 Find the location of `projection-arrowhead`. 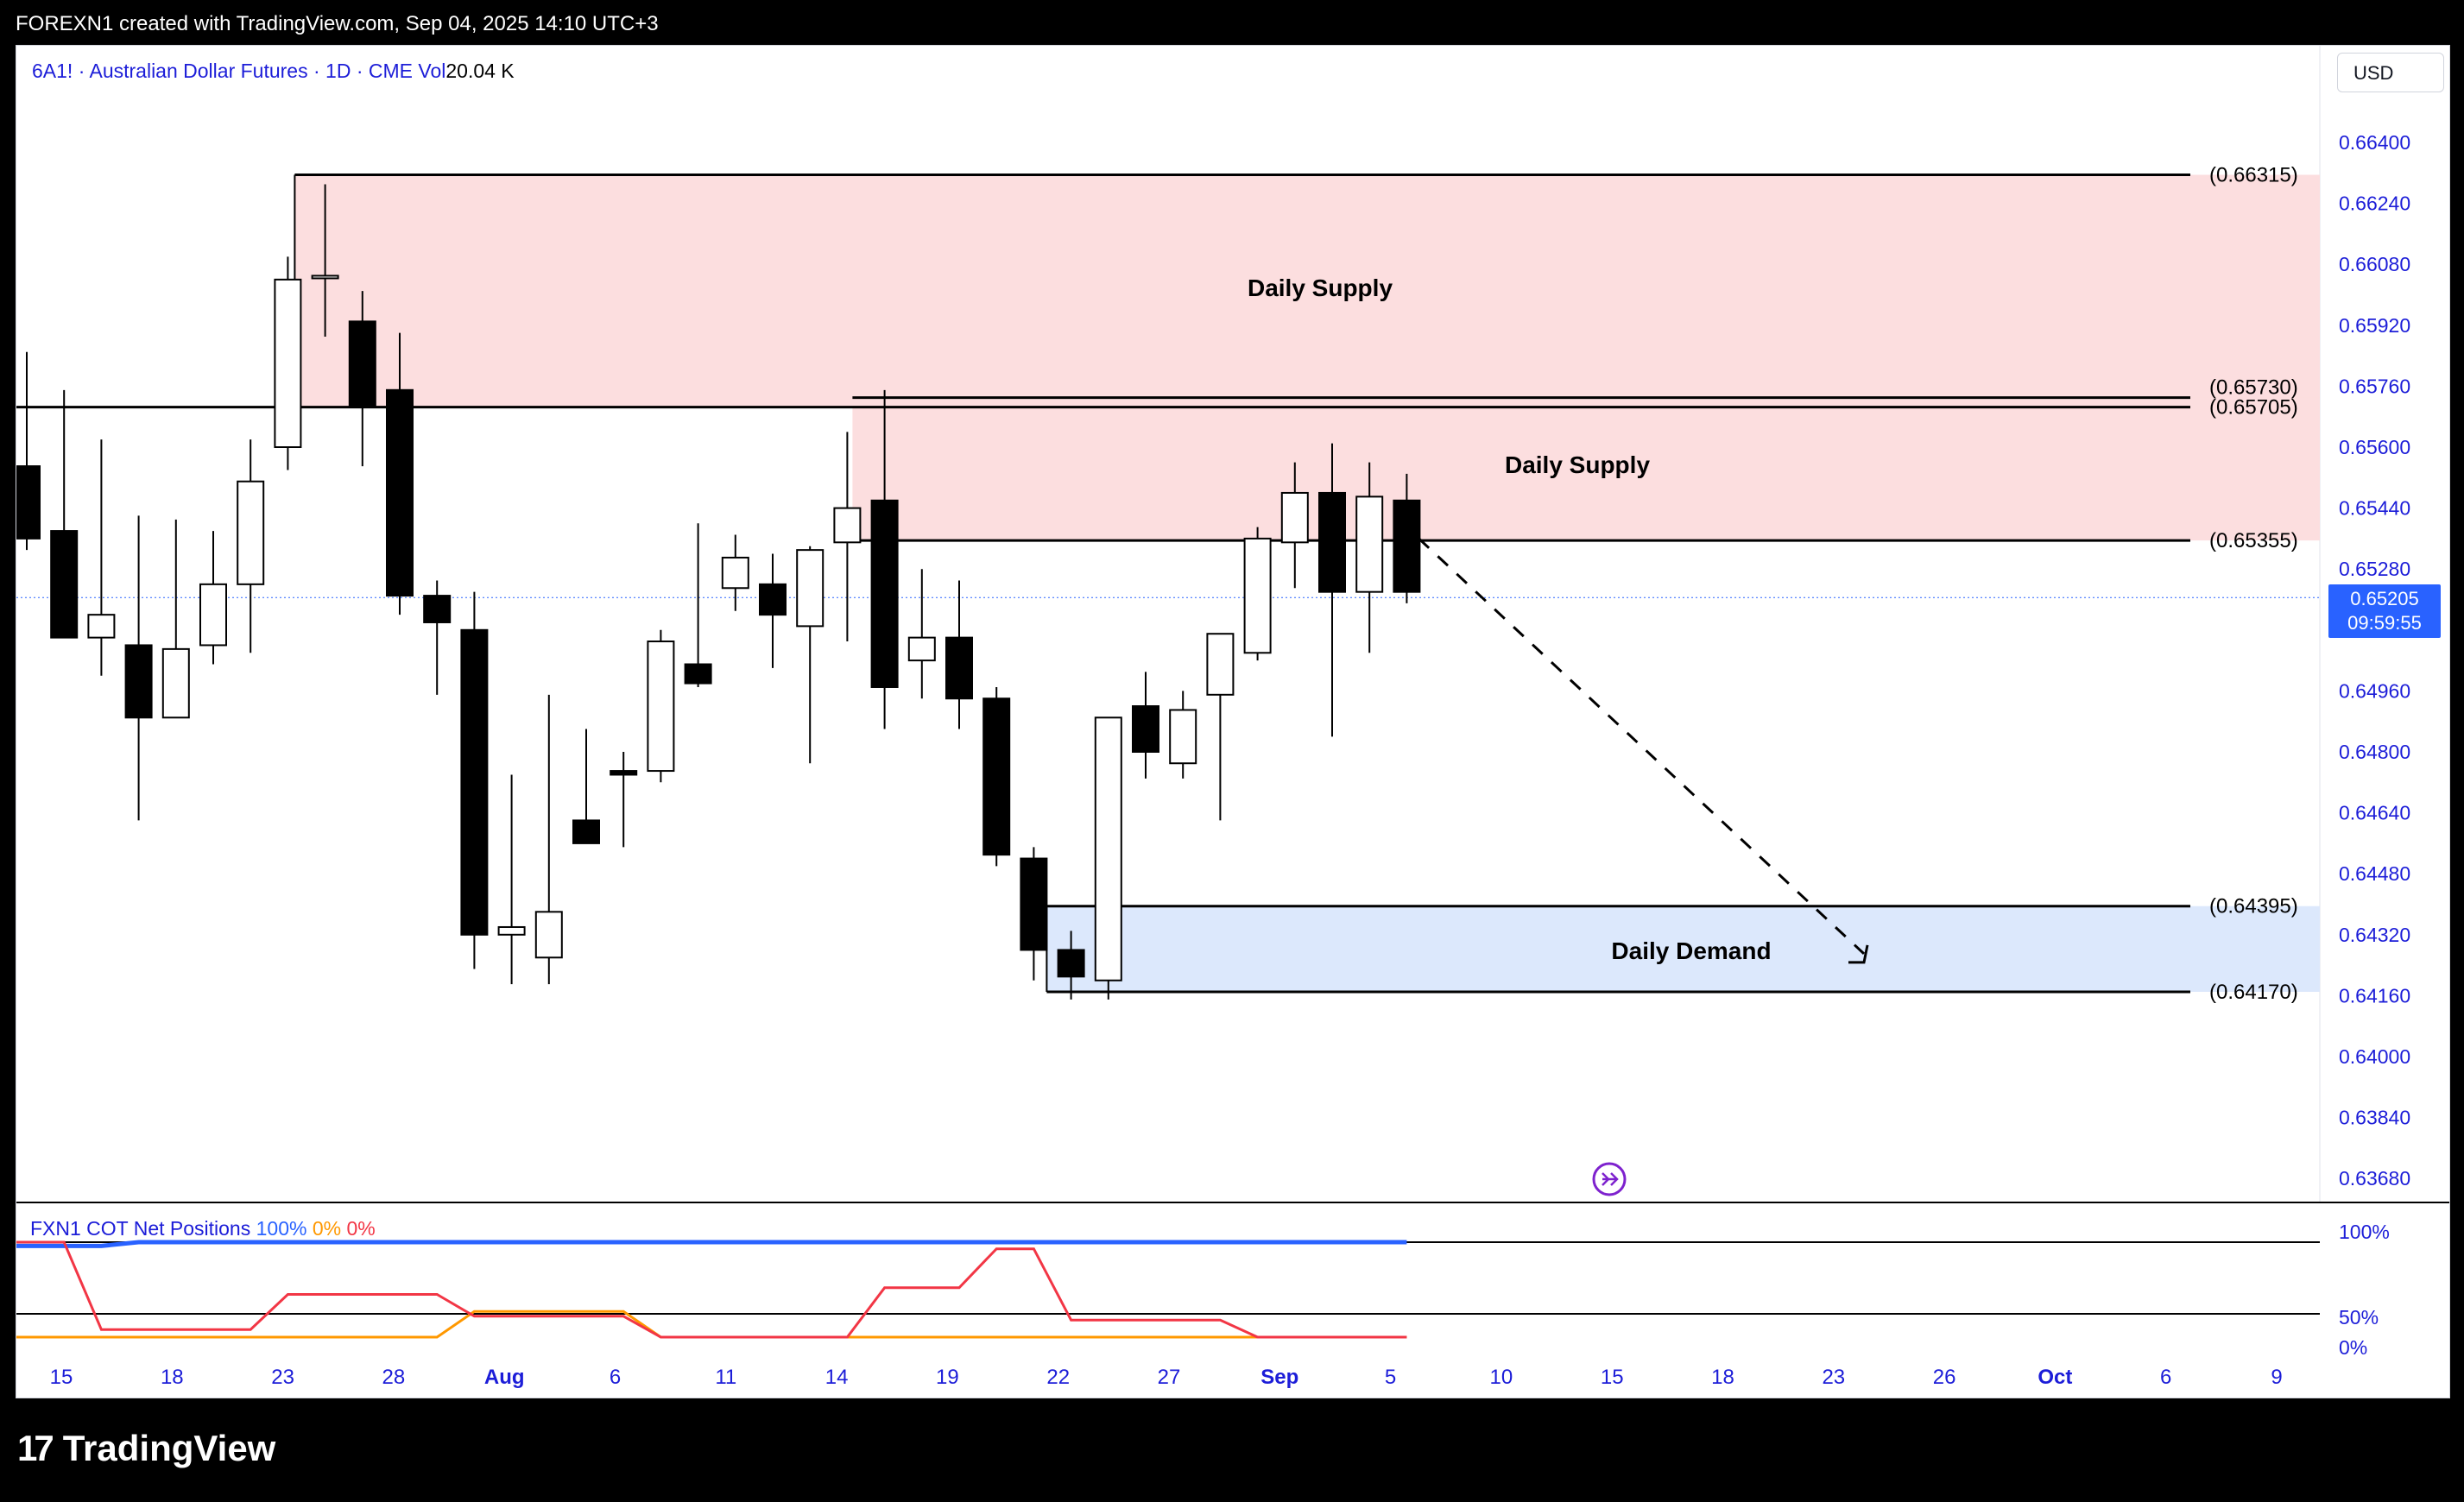

projection-arrowhead is located at coordinates (1858, 954).